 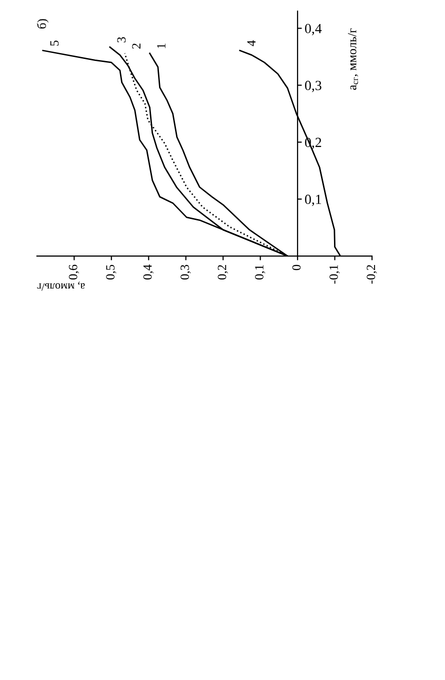 What do you see at coordinates (121, 39) in the screenshot?
I see `text: 3` at bounding box center [121, 39].